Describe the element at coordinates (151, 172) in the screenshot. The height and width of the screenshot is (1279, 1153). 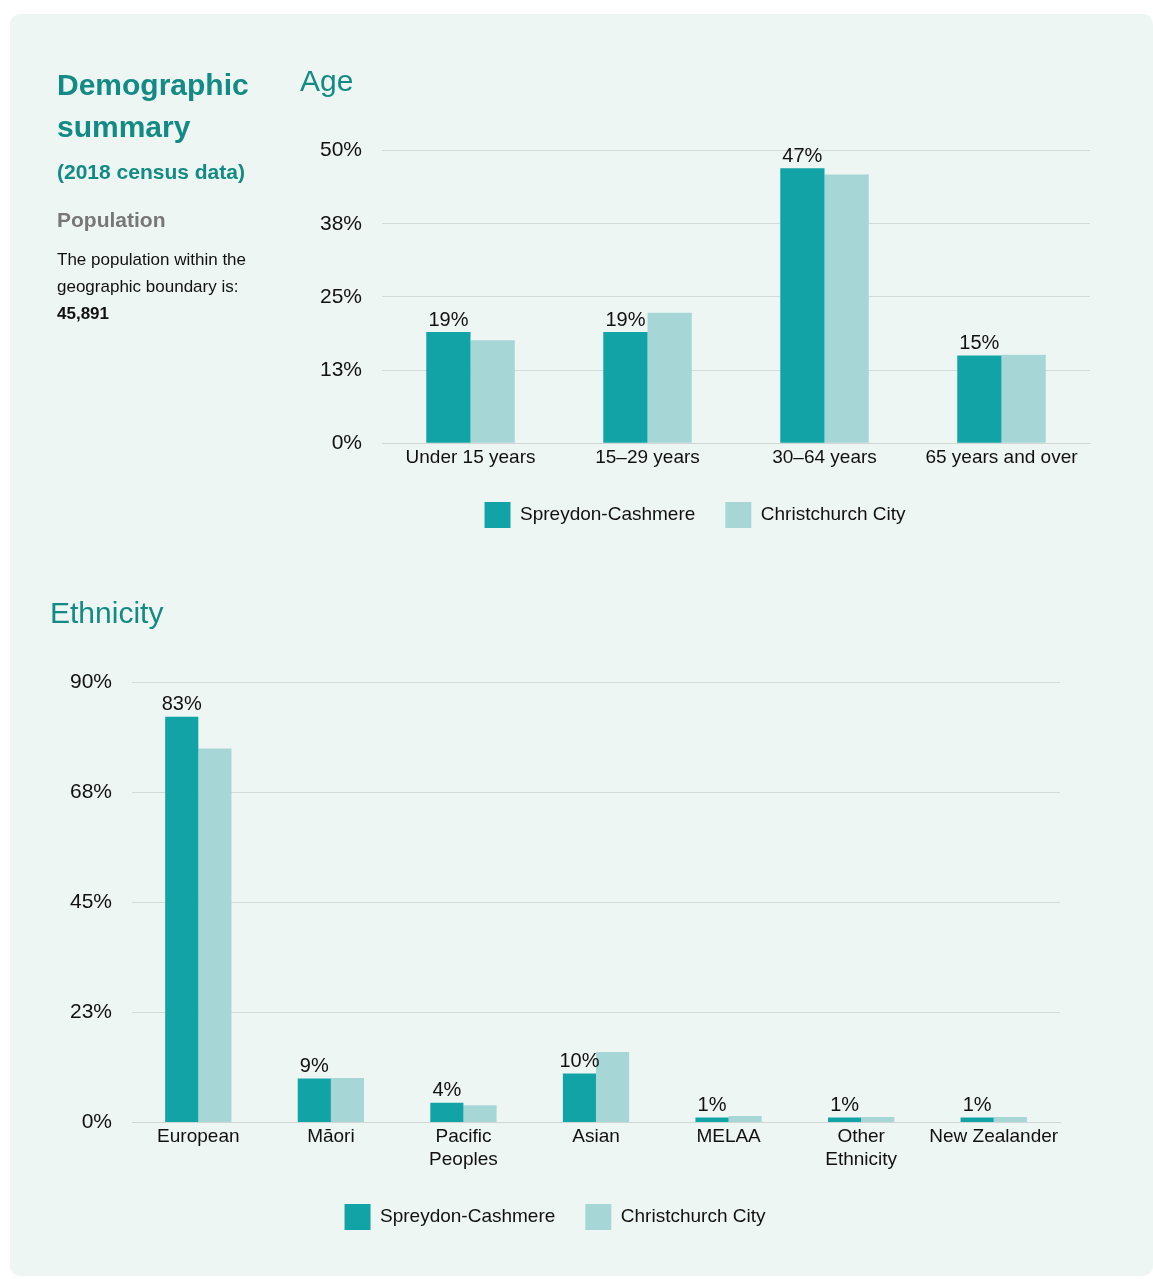
I see `text: (2018 census data)` at that location.